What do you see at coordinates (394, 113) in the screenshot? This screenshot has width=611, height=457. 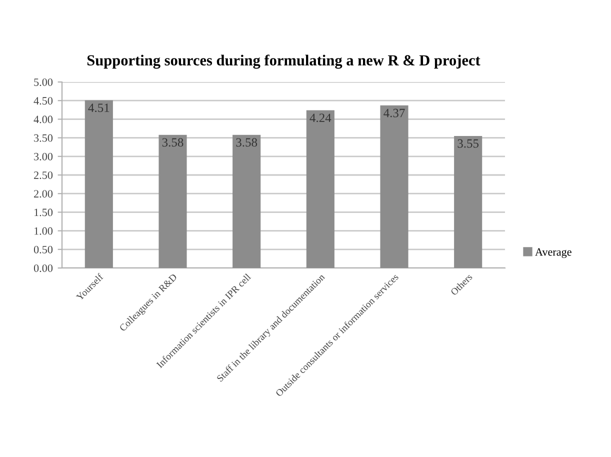 I see `data-label: 4.37` at bounding box center [394, 113].